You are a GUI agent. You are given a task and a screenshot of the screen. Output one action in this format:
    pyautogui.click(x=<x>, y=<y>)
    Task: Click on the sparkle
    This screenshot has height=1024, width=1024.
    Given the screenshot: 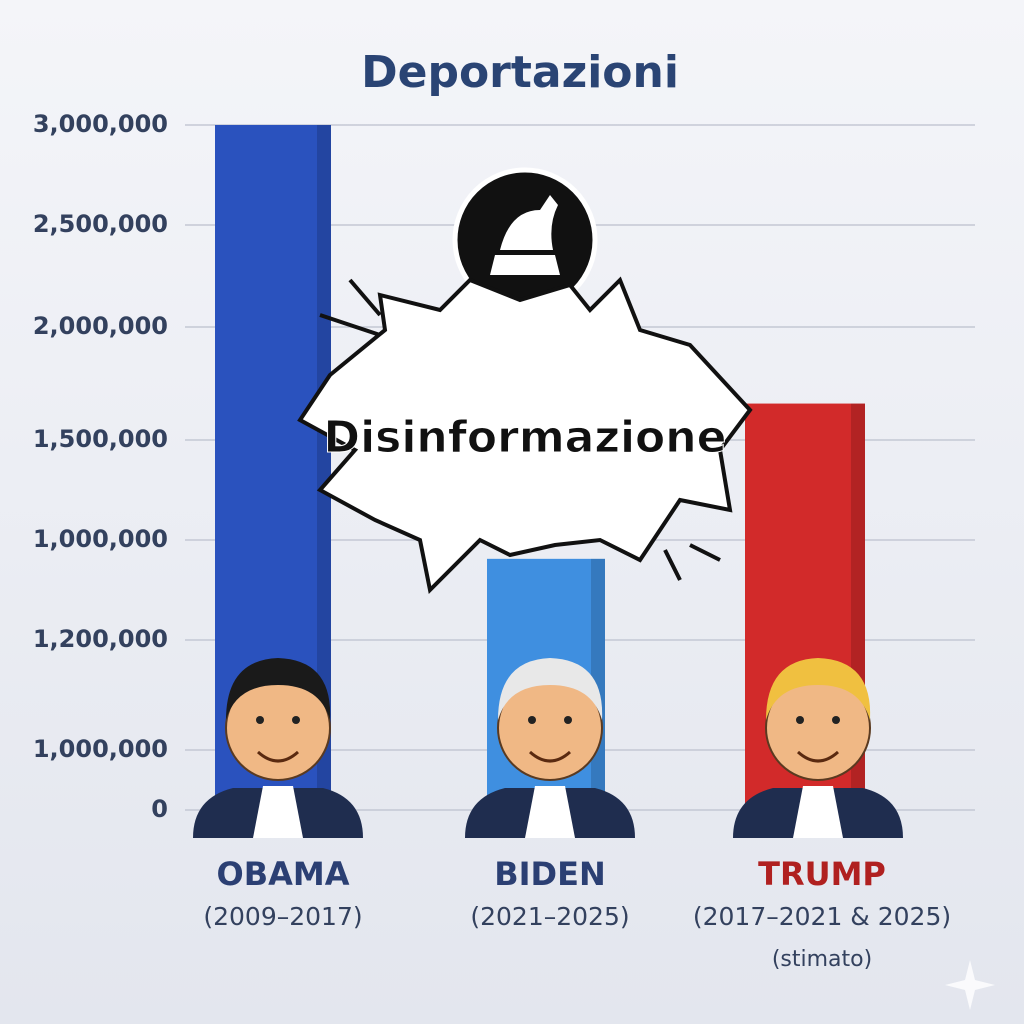 What is the action you would take?
    pyautogui.click(x=970, y=985)
    